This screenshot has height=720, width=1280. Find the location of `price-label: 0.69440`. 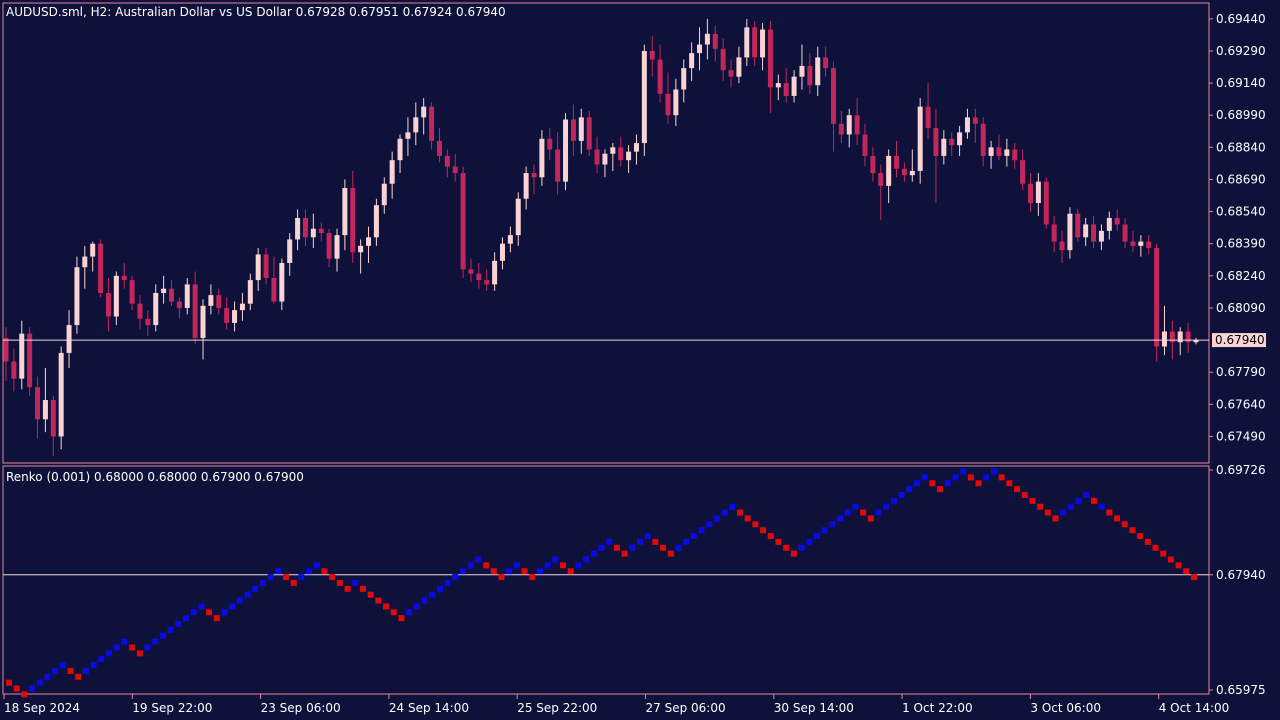

price-label: 0.69440 is located at coordinates (1241, 19).